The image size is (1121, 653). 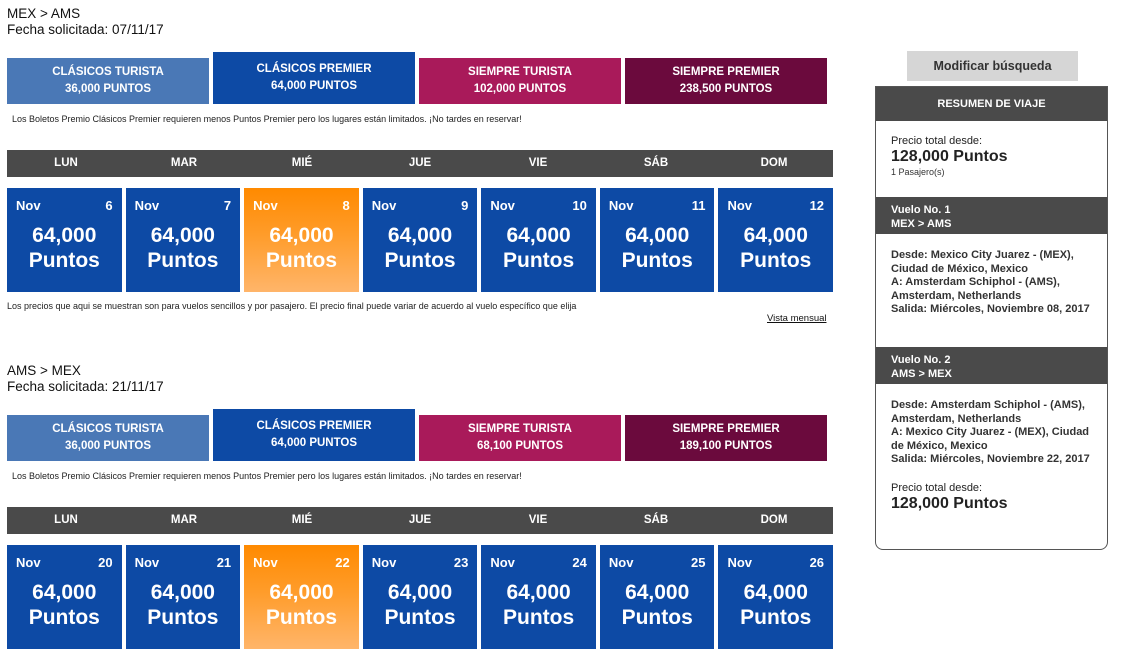 I want to click on card-day: 9, so click(x=465, y=205).